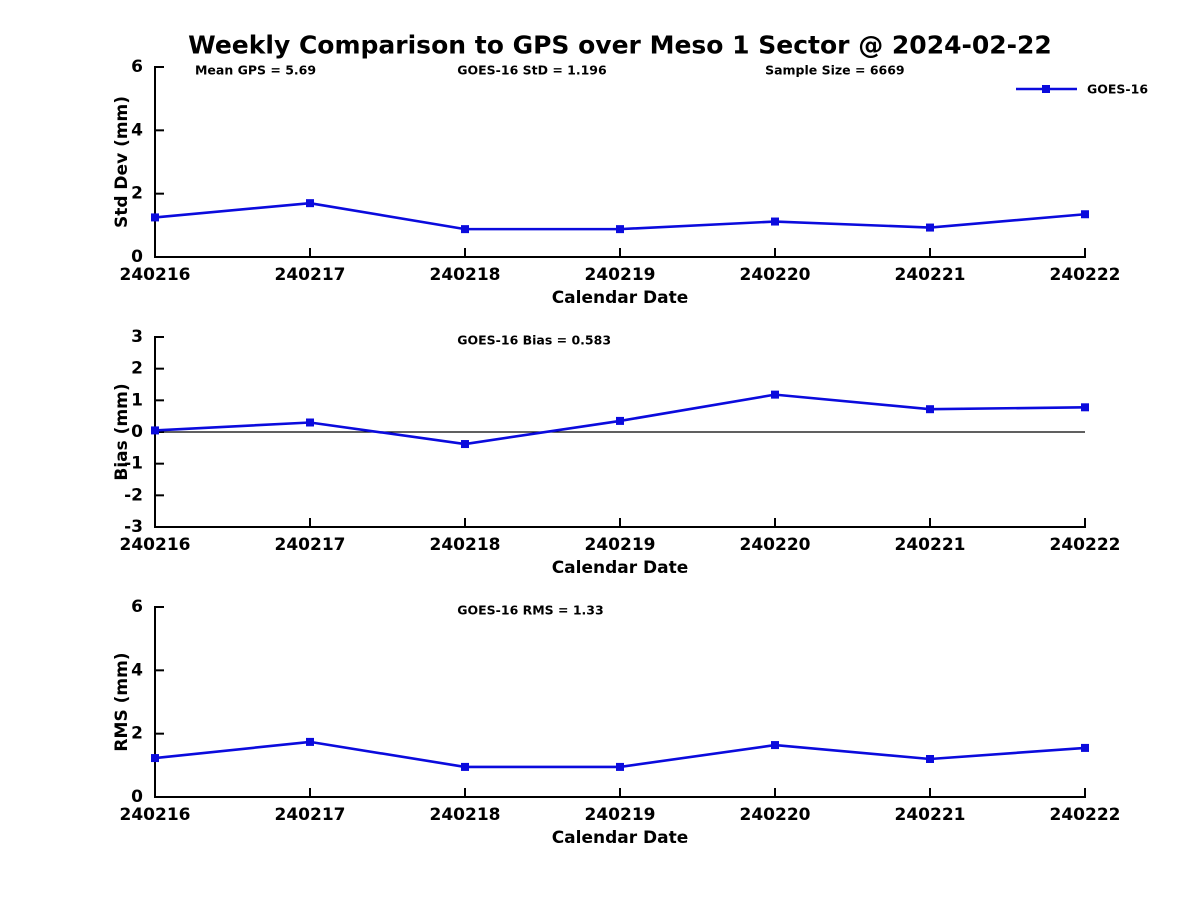 This screenshot has height=900, width=1200. What do you see at coordinates (532, 70) in the screenshot?
I see `annotation: GOES-16 StD = 1.196` at bounding box center [532, 70].